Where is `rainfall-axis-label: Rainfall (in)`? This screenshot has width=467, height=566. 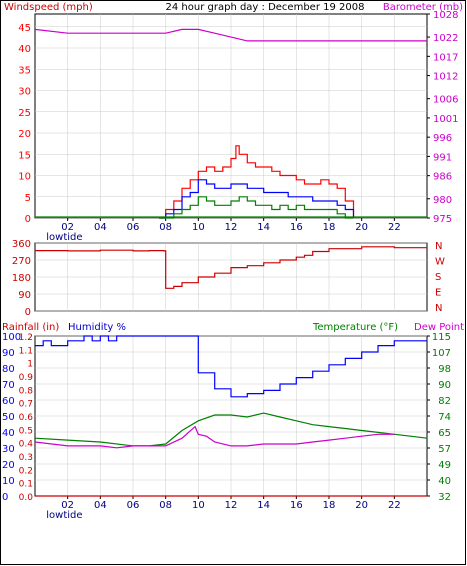
rainfall-axis-label: Rainfall (in) is located at coordinates (30, 327).